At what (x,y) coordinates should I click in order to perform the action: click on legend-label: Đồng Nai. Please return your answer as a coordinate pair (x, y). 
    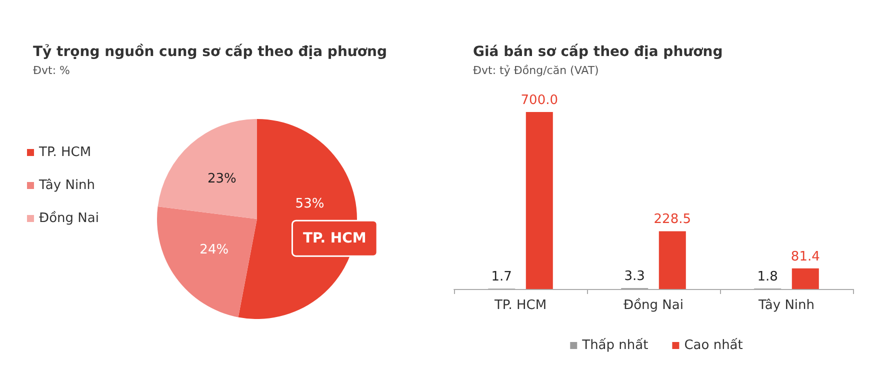
    Looking at the image, I should click on (69, 218).